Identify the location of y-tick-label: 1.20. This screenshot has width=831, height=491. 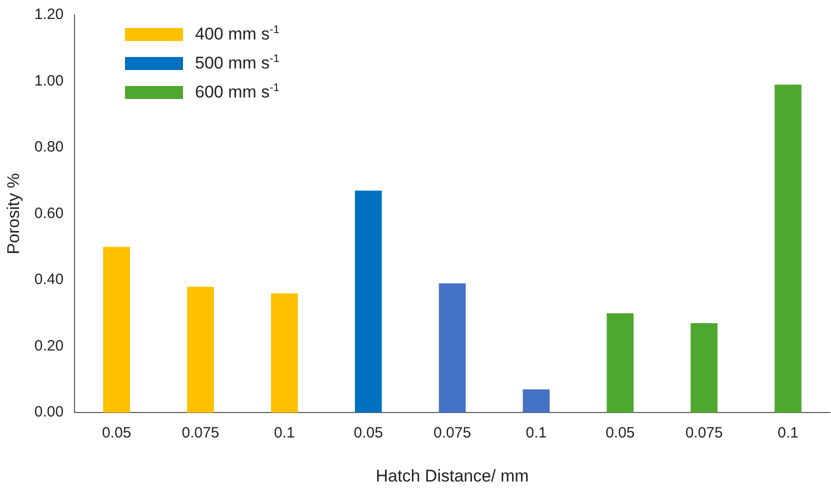
(49, 15).